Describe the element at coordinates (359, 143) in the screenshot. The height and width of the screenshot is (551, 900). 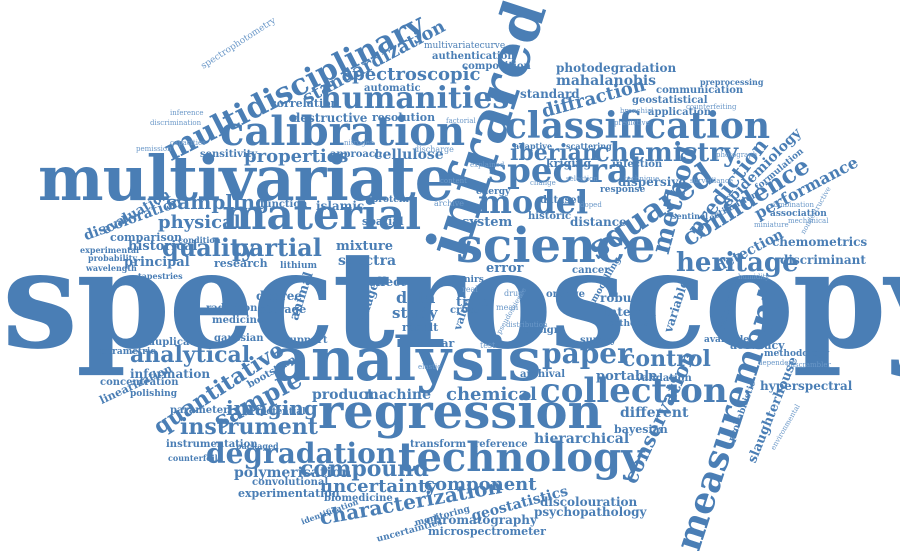
I see `word-nitrogen: nitrogen` at that location.